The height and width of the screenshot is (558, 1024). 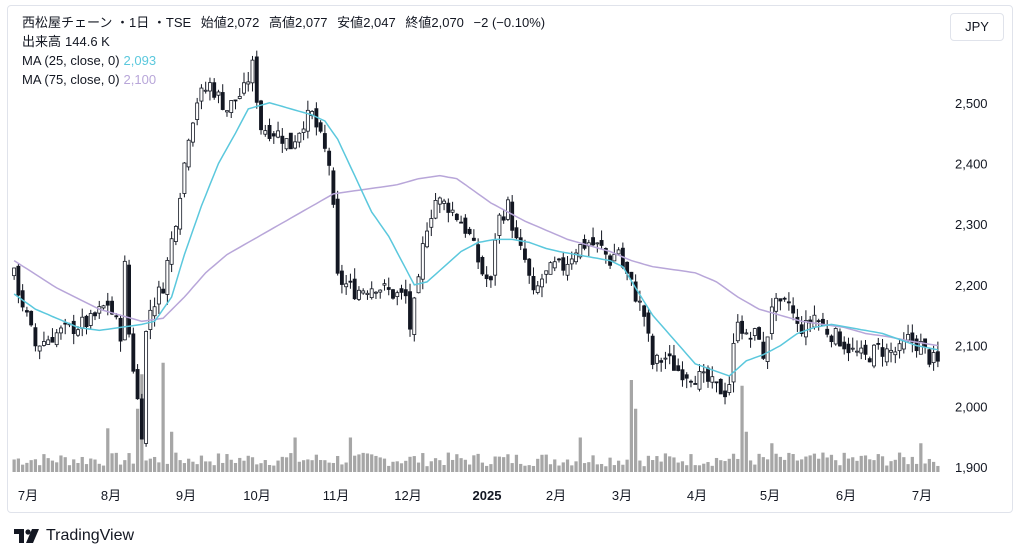 What do you see at coordinates (487, 495) in the screenshot?
I see `time-tick-label: 2025` at bounding box center [487, 495].